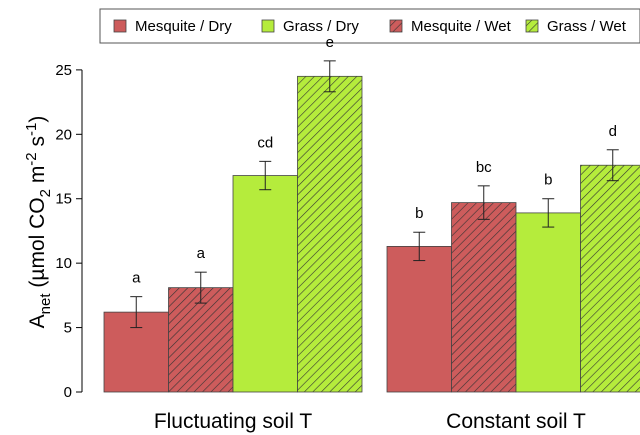  I want to click on legend-box, so click(369, 26).